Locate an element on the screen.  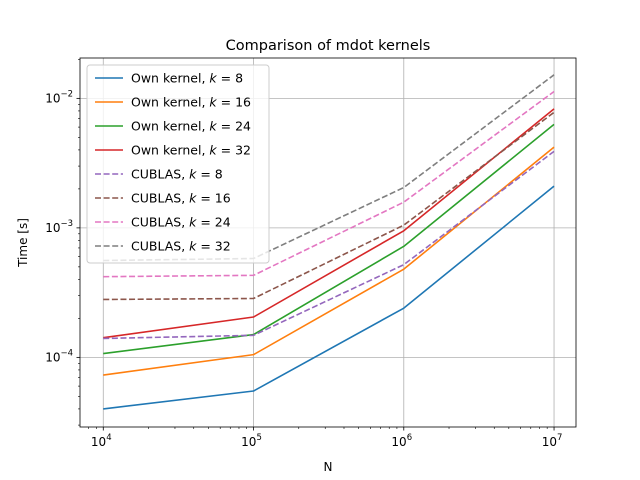
x-tick-label: 10⁶ is located at coordinates (401, 441).